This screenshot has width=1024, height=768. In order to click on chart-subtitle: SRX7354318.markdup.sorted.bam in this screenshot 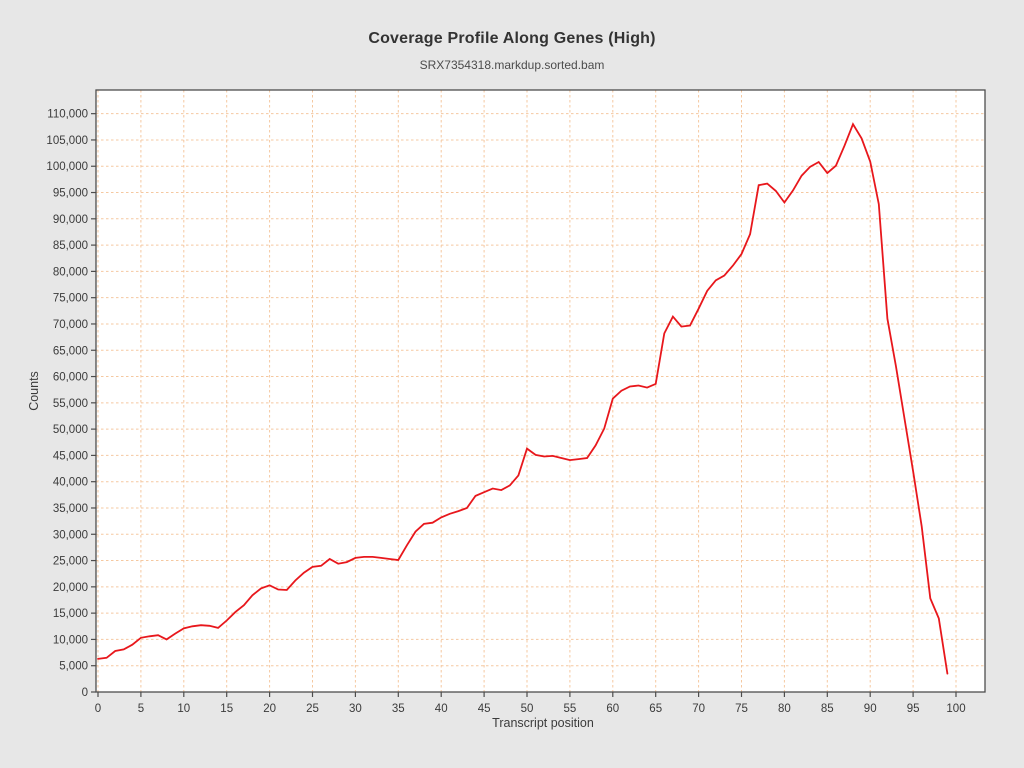, I will do `click(512, 65)`.